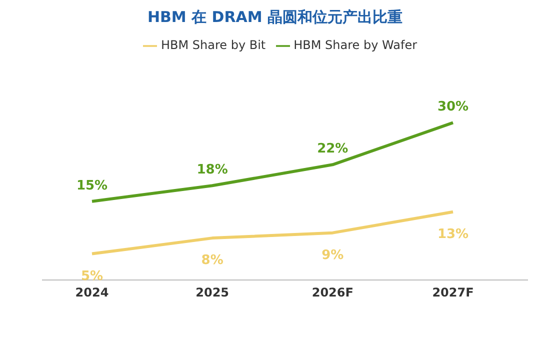 Image resolution: width=550 pixels, height=348 pixels. Describe the element at coordinates (92, 186) in the screenshot. I see `data-label: 15%` at that location.